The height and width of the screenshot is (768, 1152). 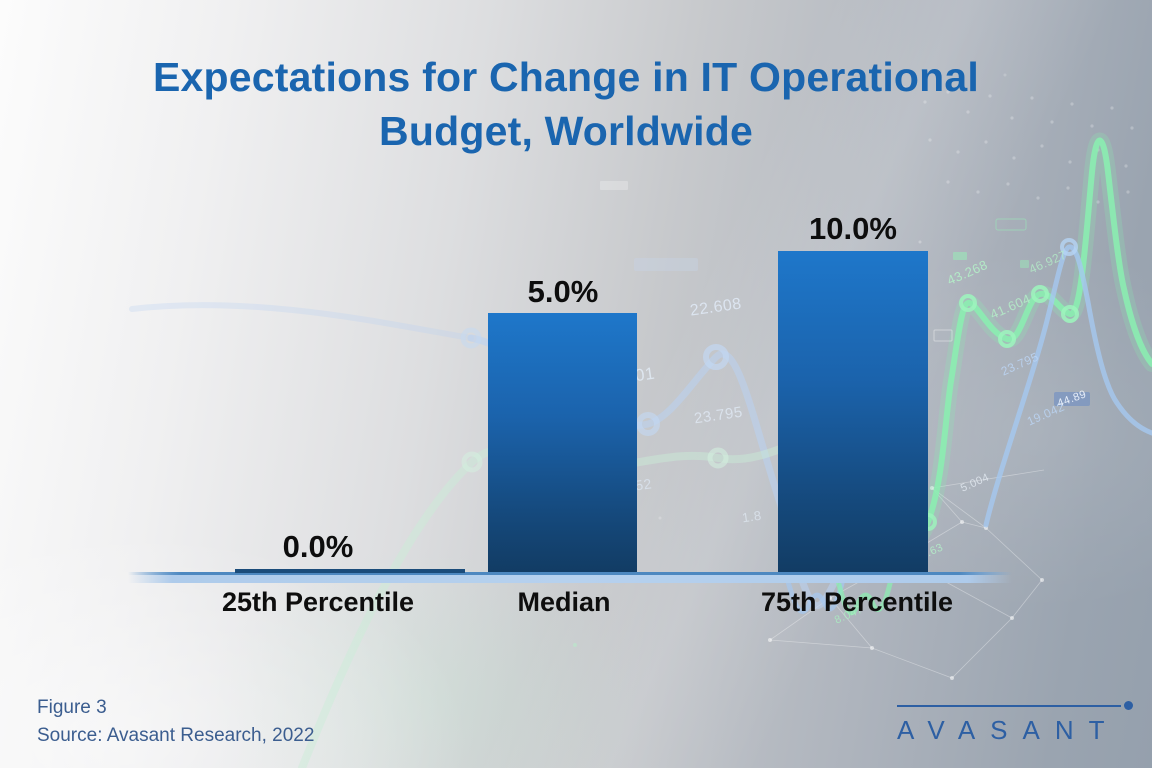 What do you see at coordinates (318, 602) in the screenshot?
I see `category-label-25th: 25th Percentile` at bounding box center [318, 602].